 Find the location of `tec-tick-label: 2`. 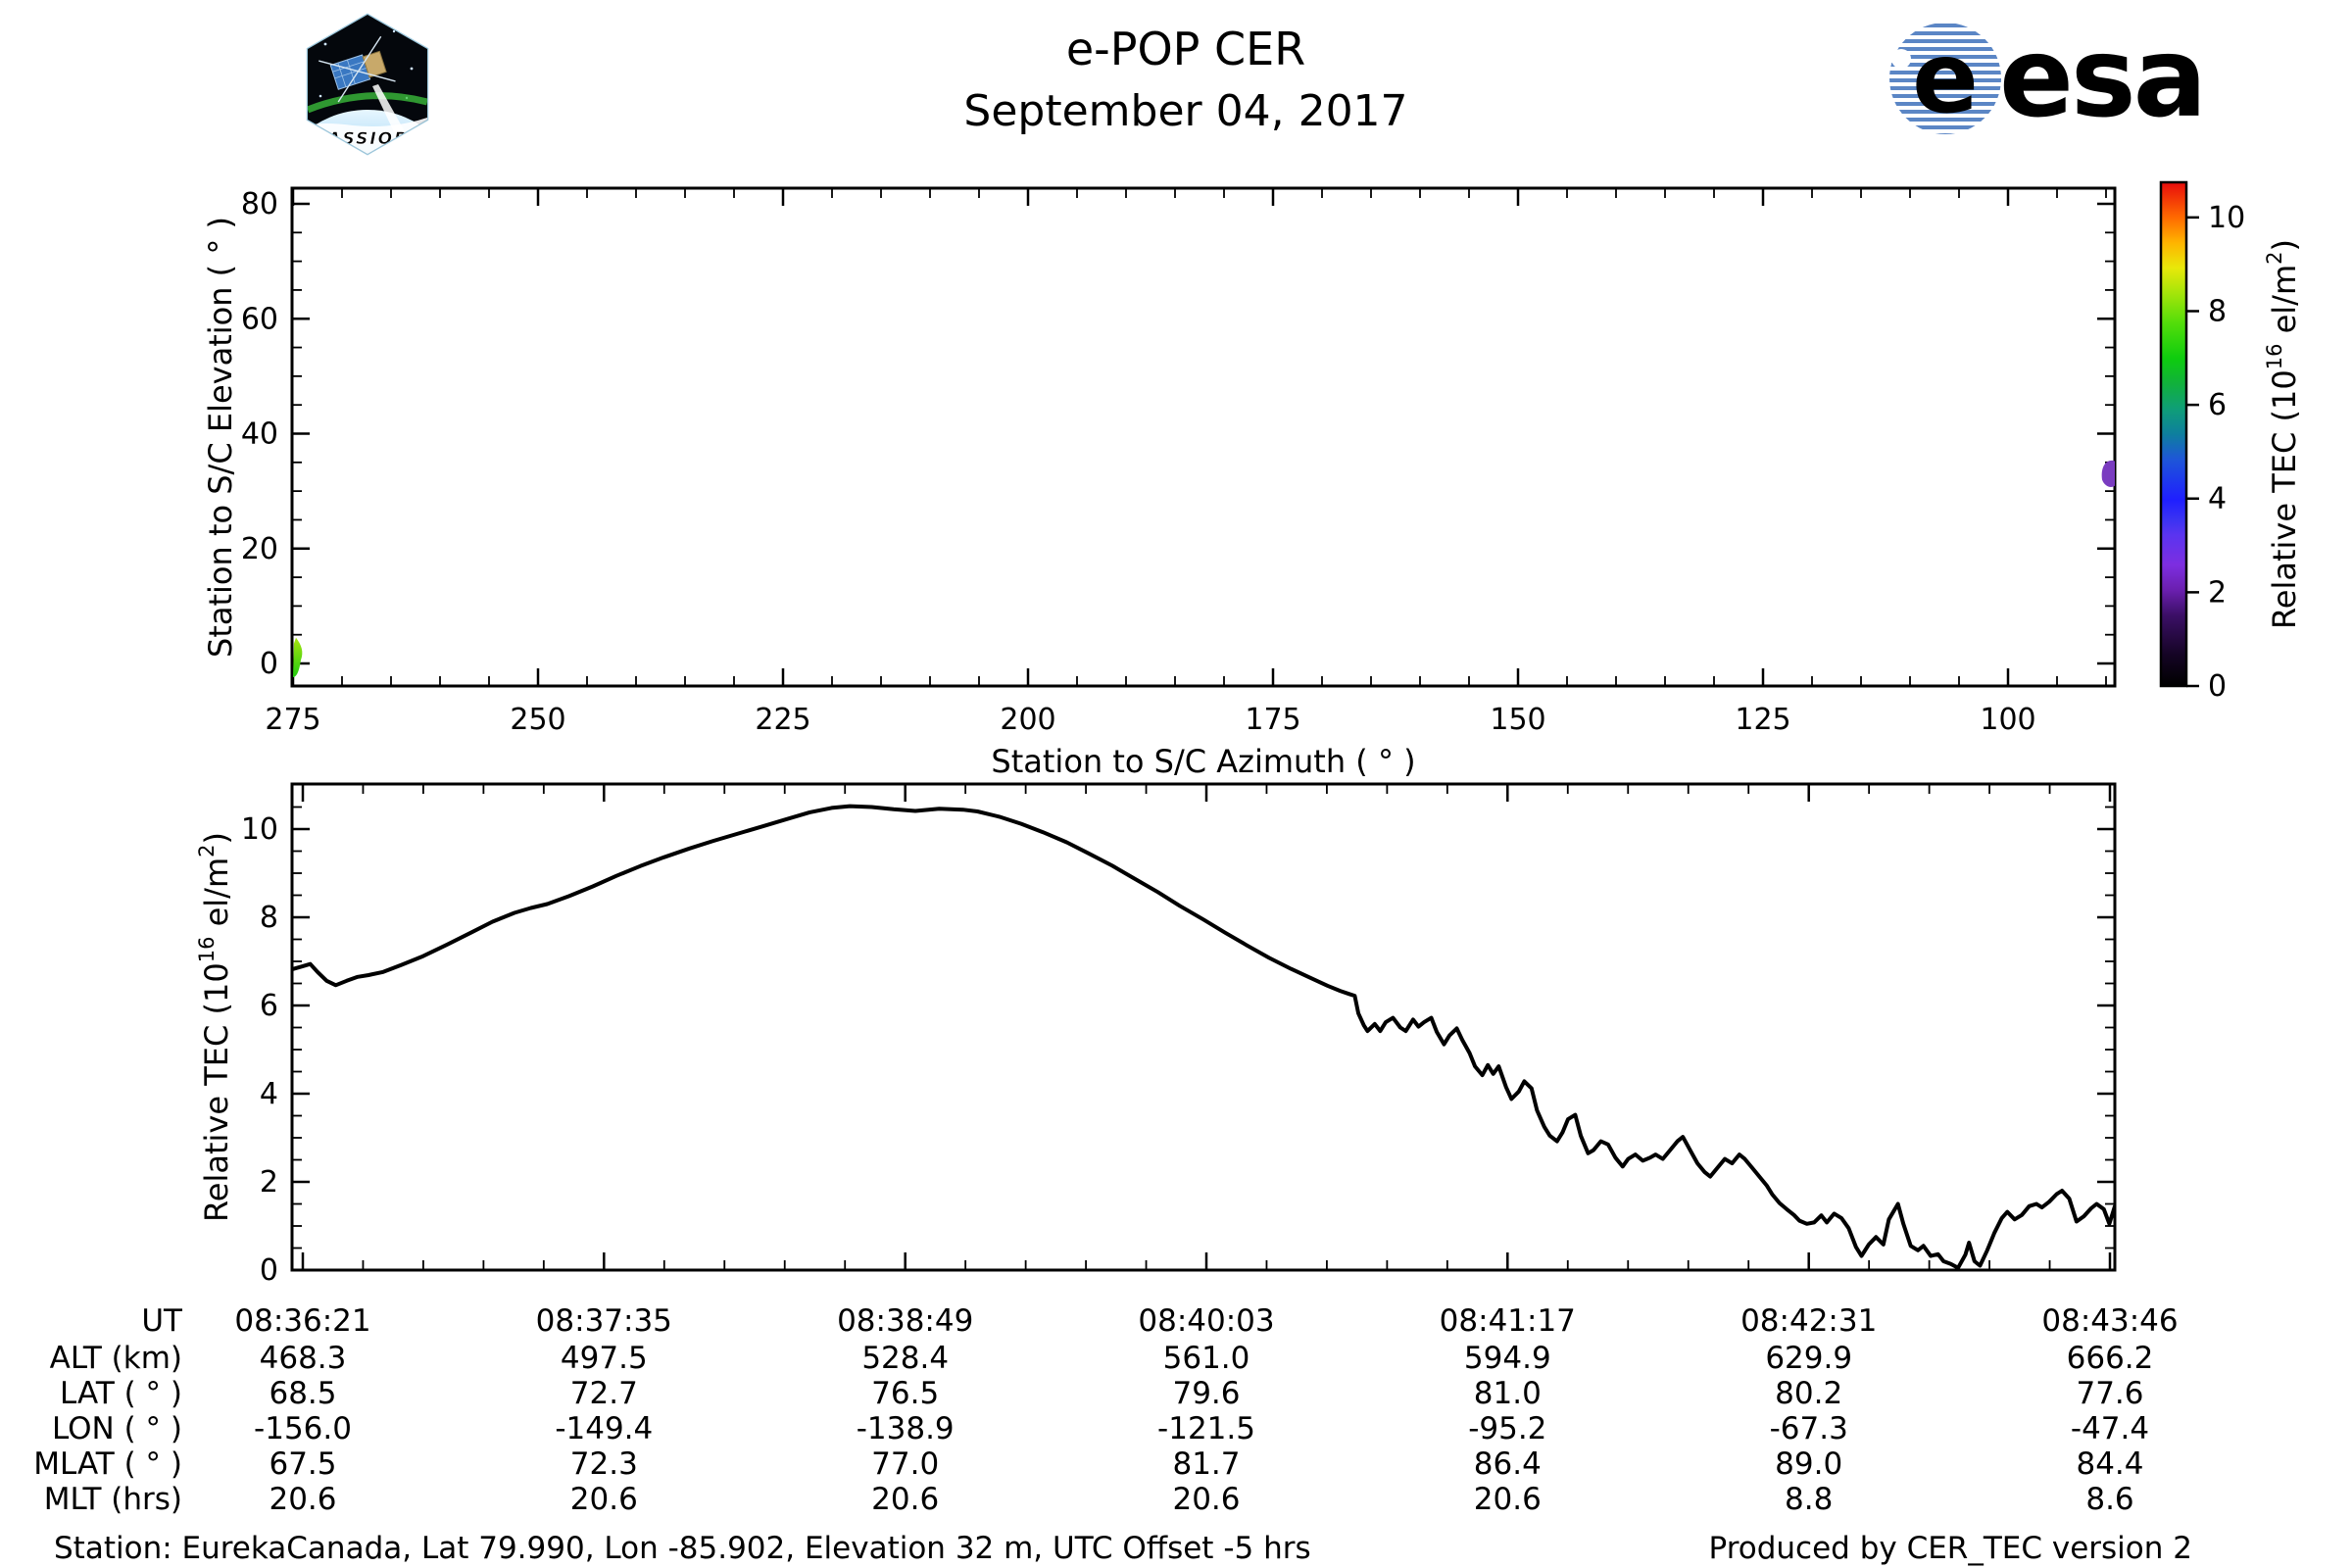

tec-tick-label: 2 is located at coordinates (269, 1182).